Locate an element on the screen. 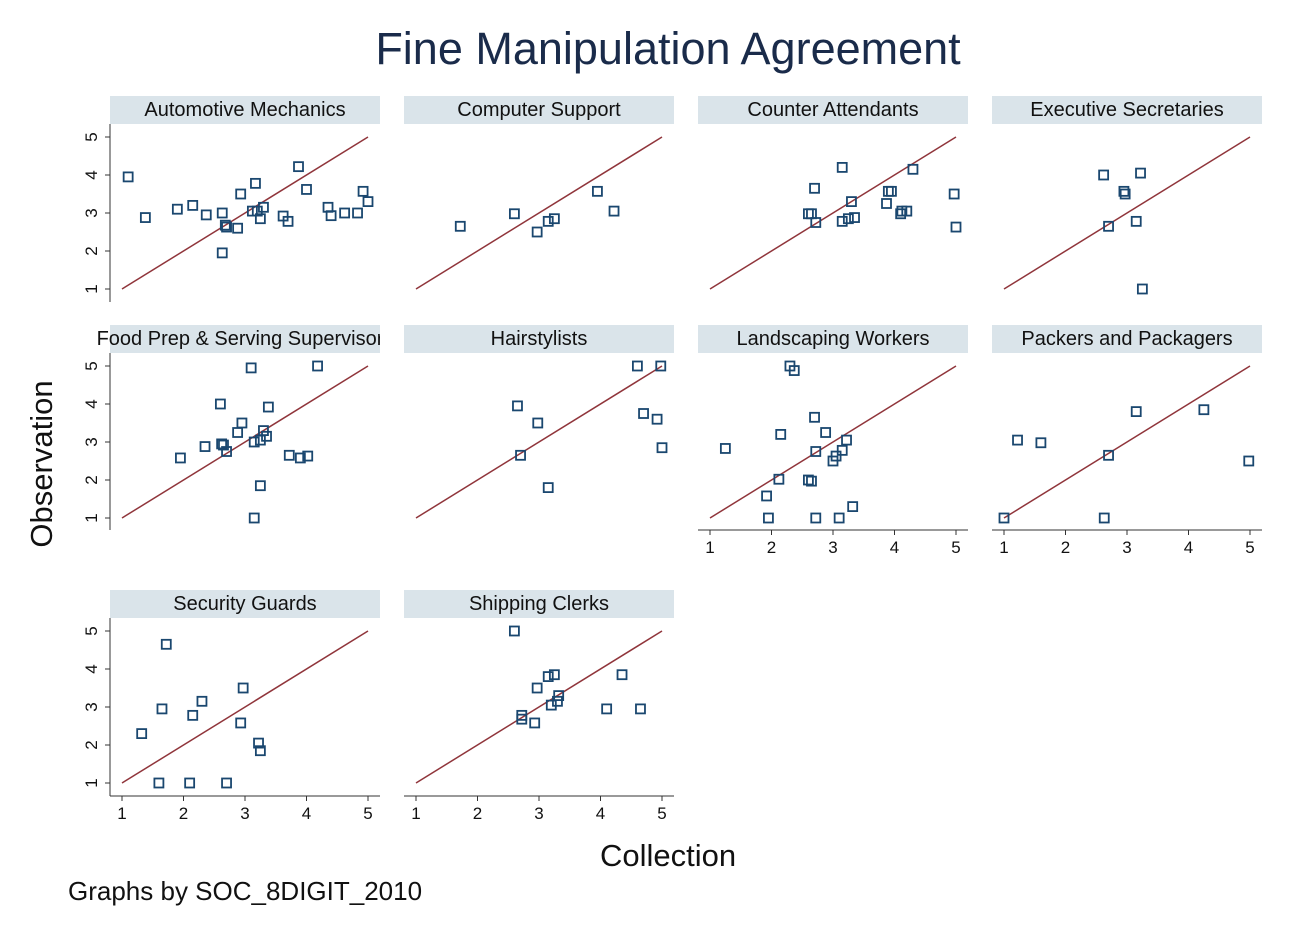  panel-title: Security Guards is located at coordinates (244, 604).